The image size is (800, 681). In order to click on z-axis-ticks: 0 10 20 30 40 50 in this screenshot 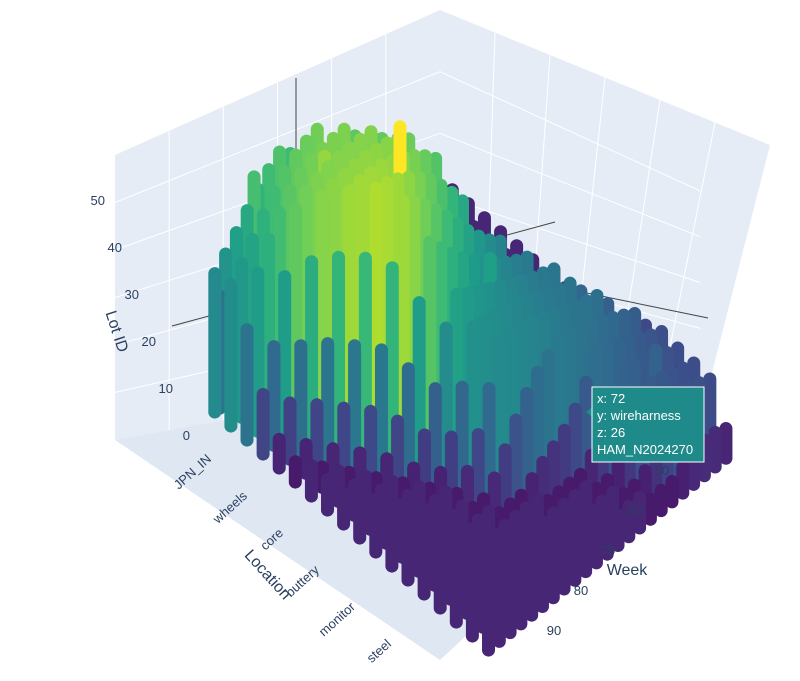, I will do `click(140, 318)`.